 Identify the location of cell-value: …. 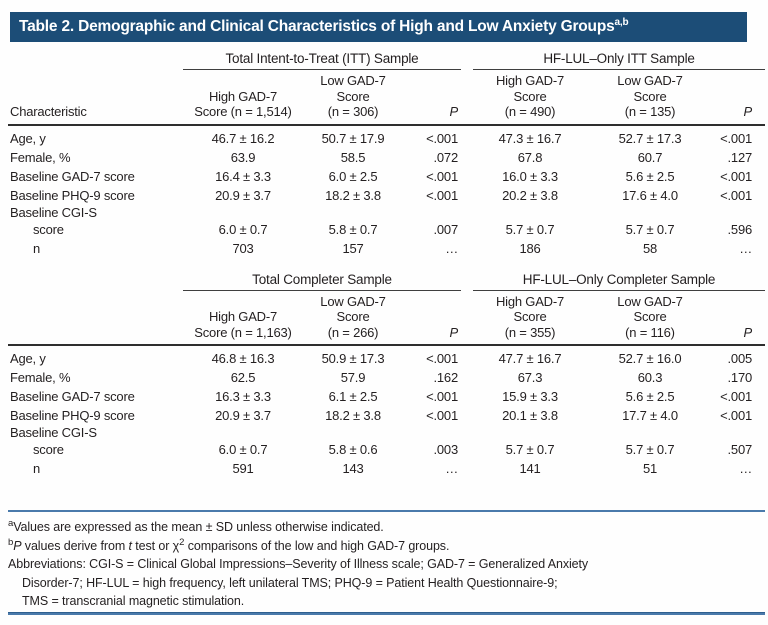
(451, 248).